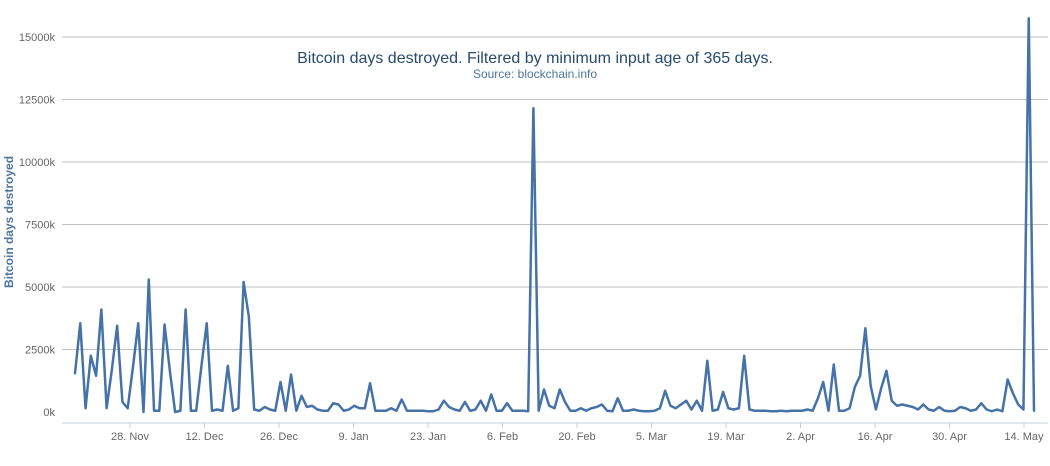 This screenshot has height=466, width=1050. Describe the element at coordinates (40, 226) in the screenshot. I see `y-tick-label: 7500k` at that location.